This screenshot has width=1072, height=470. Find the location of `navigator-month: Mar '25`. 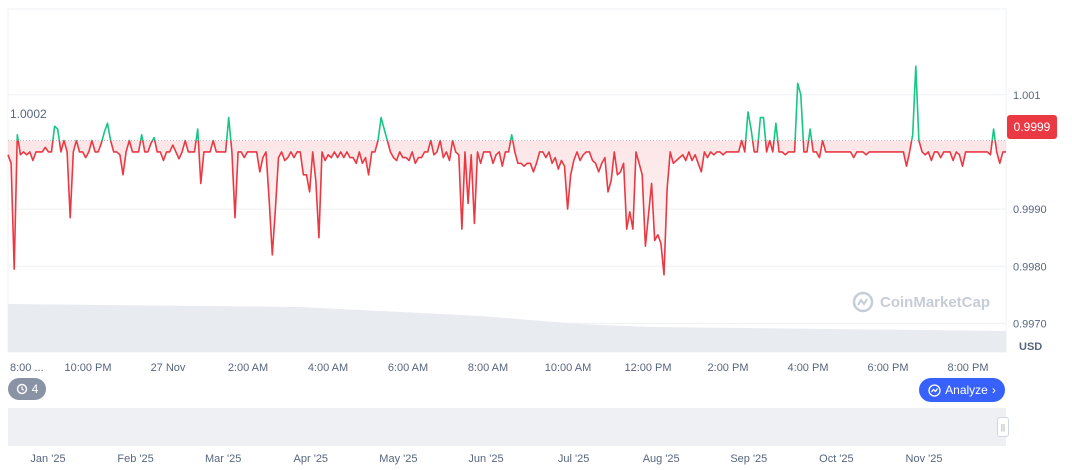

navigator-month: Mar '25 is located at coordinates (223, 459).